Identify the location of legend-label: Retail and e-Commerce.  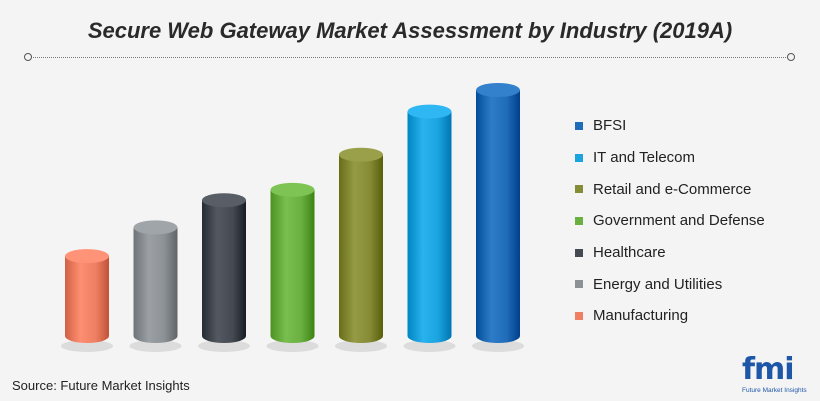
(672, 189).